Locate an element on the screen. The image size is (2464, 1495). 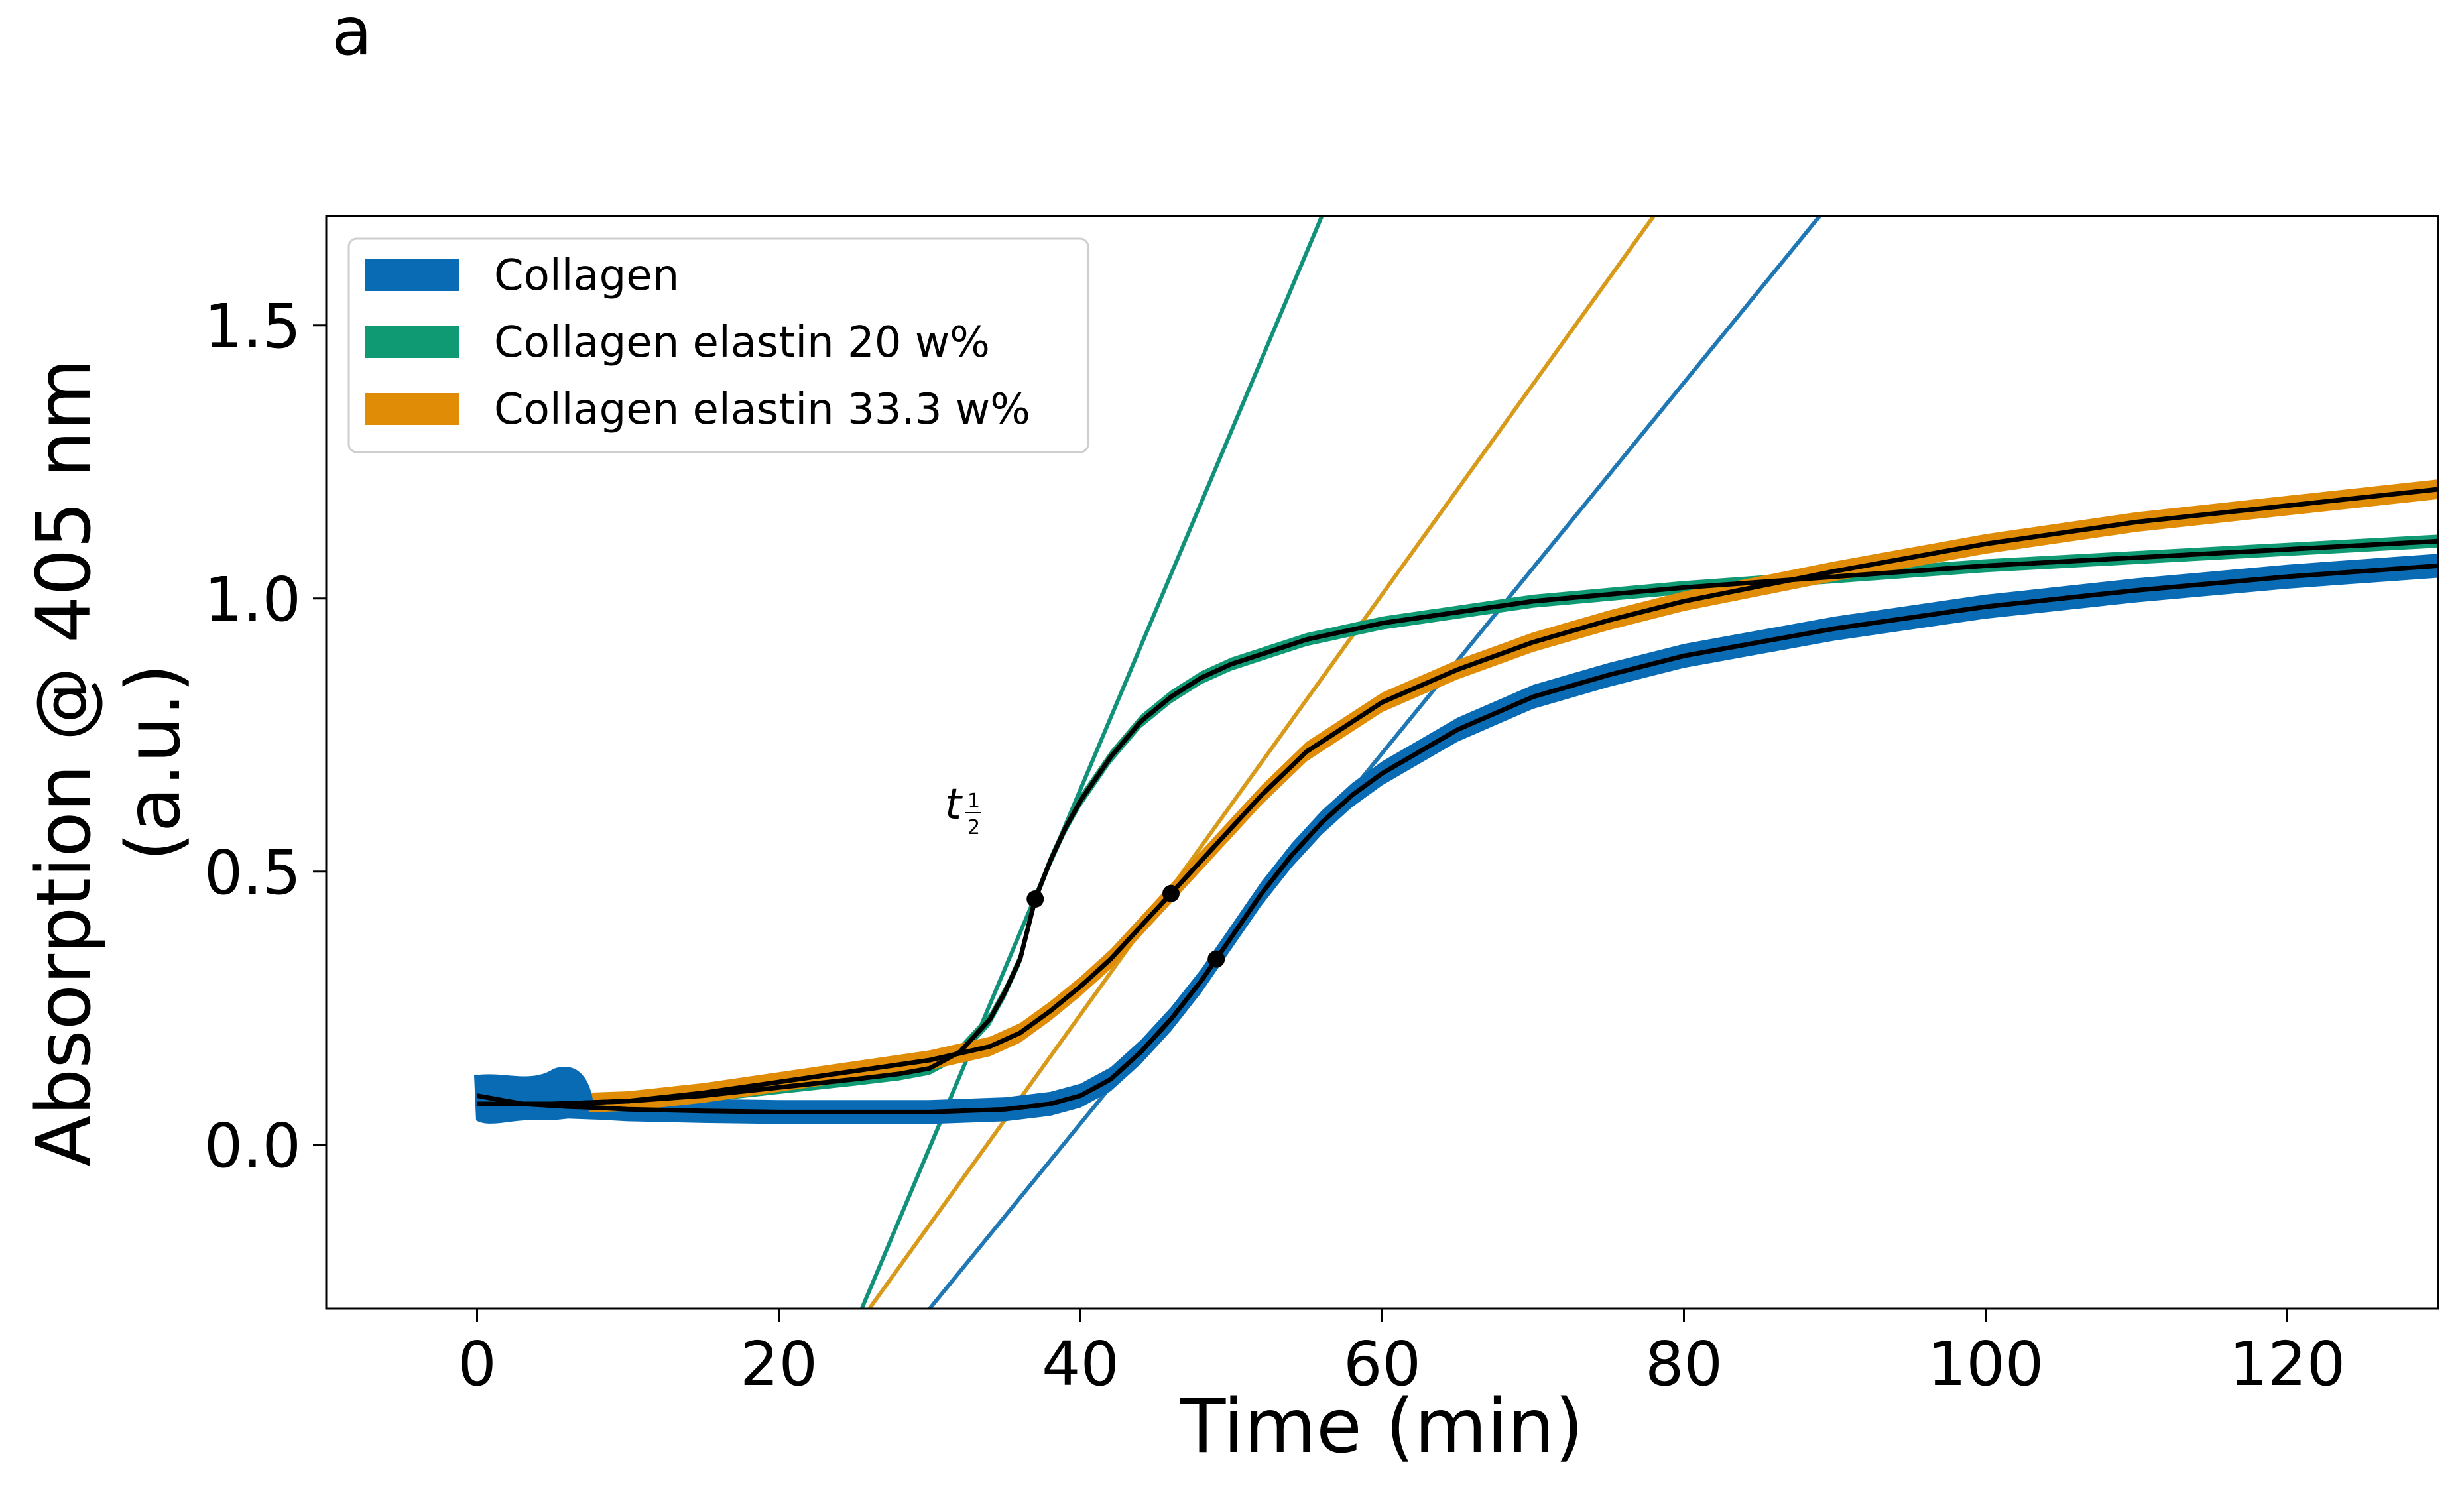
x-tick-label-1: 20 is located at coordinates (779, 1364).